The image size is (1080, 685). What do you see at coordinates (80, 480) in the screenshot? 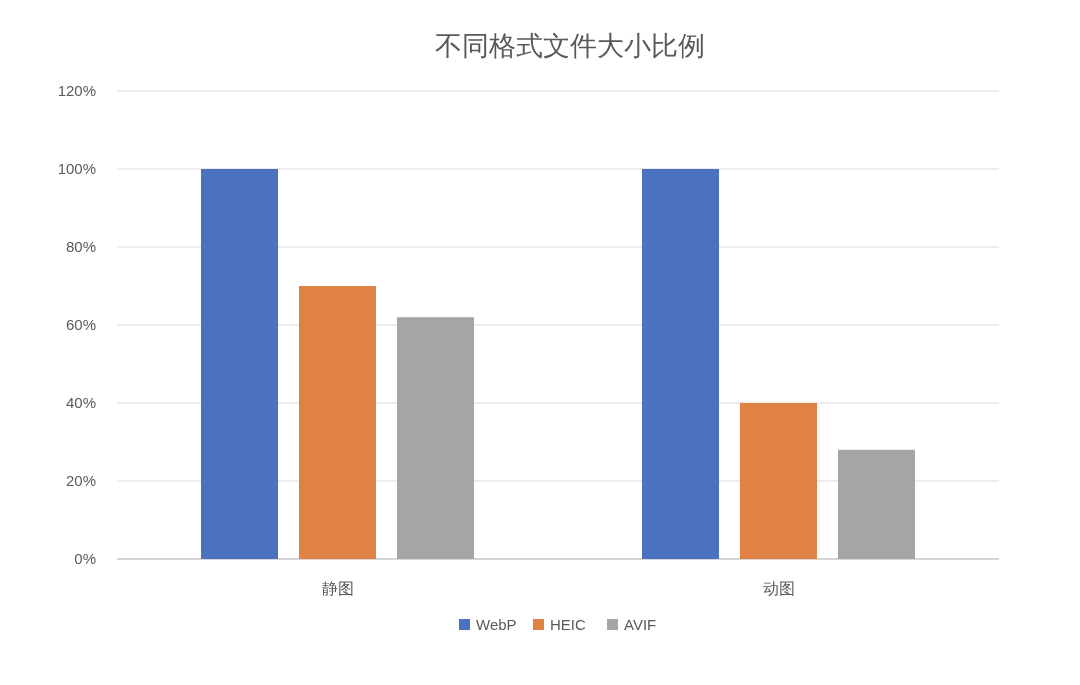
I see `y-tick-label: 20%` at bounding box center [80, 480].